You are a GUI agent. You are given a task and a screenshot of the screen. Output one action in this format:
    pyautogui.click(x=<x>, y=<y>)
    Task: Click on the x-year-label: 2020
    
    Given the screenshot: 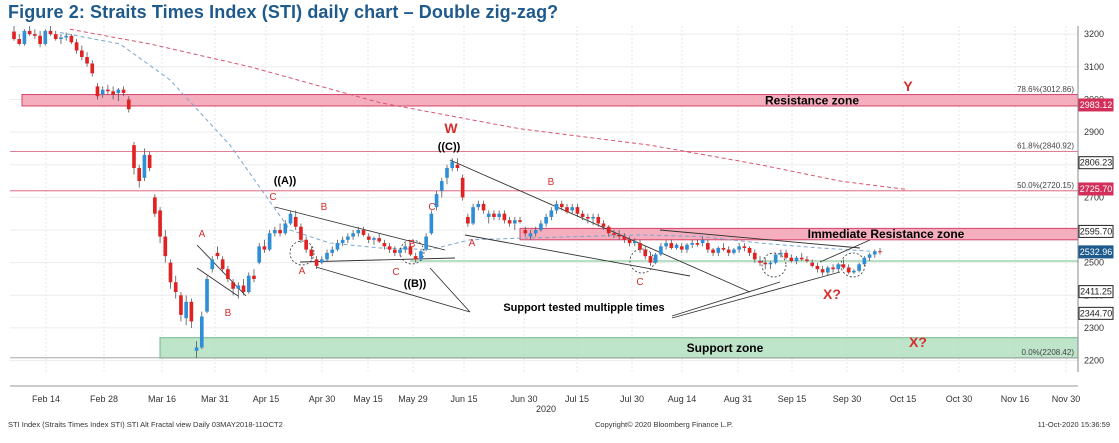 What is the action you would take?
    pyautogui.click(x=546, y=409)
    